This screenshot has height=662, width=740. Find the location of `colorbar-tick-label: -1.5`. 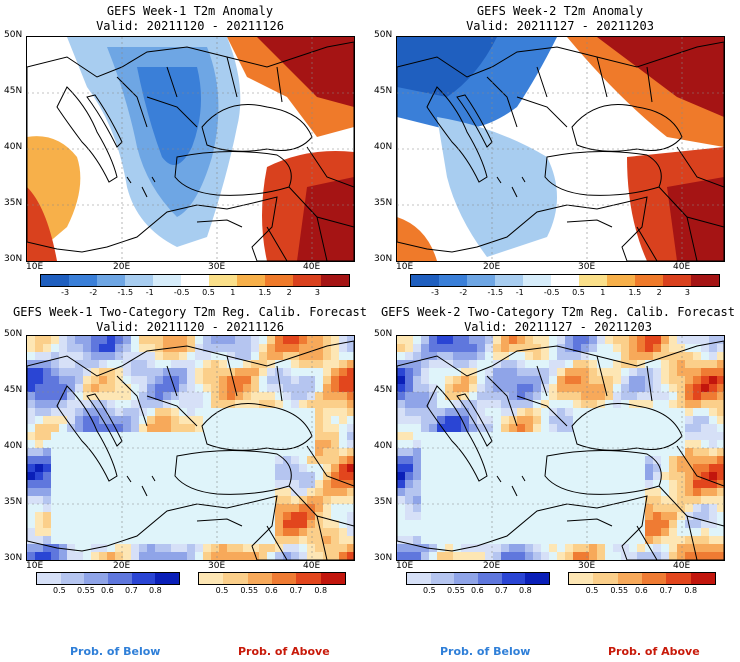

colorbar-tick-label: -1.5 is located at coordinates (495, 292).